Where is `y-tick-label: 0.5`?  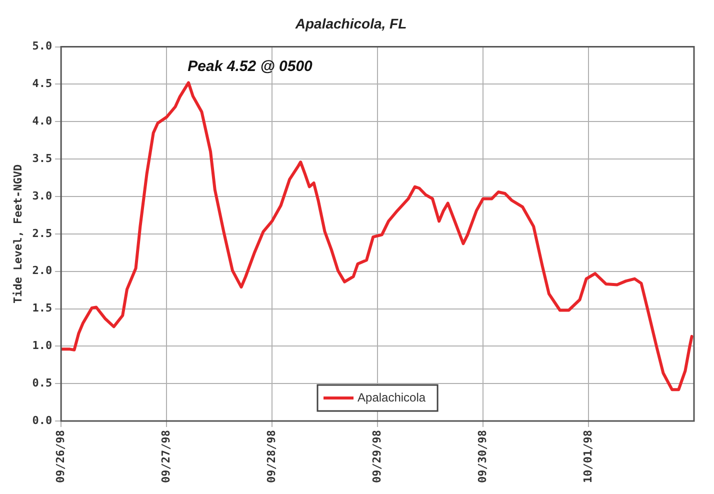 y-tick-label: 0.5 is located at coordinates (42, 383).